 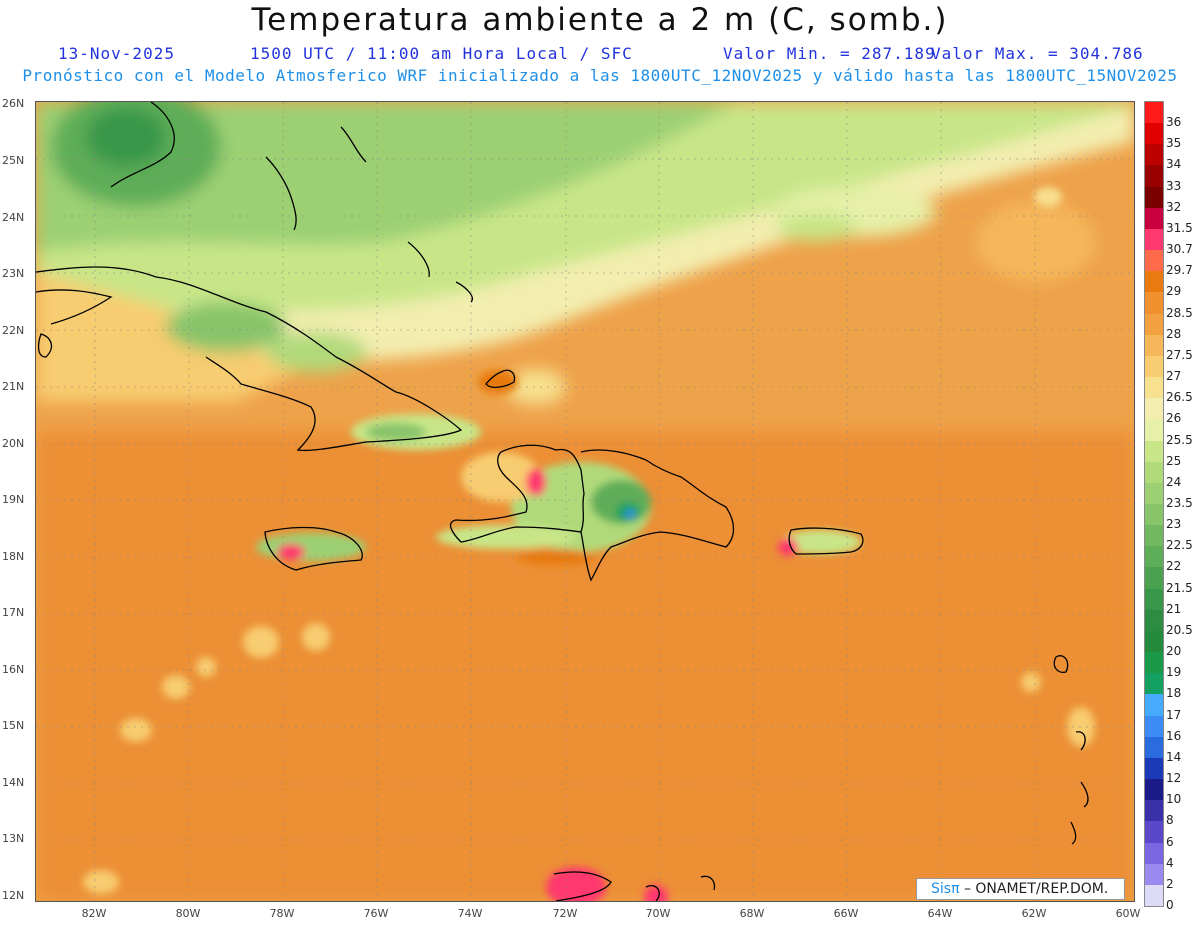 What do you see at coordinates (13, 273) in the screenshot?
I see `lat-label-23n: 23N` at bounding box center [13, 273].